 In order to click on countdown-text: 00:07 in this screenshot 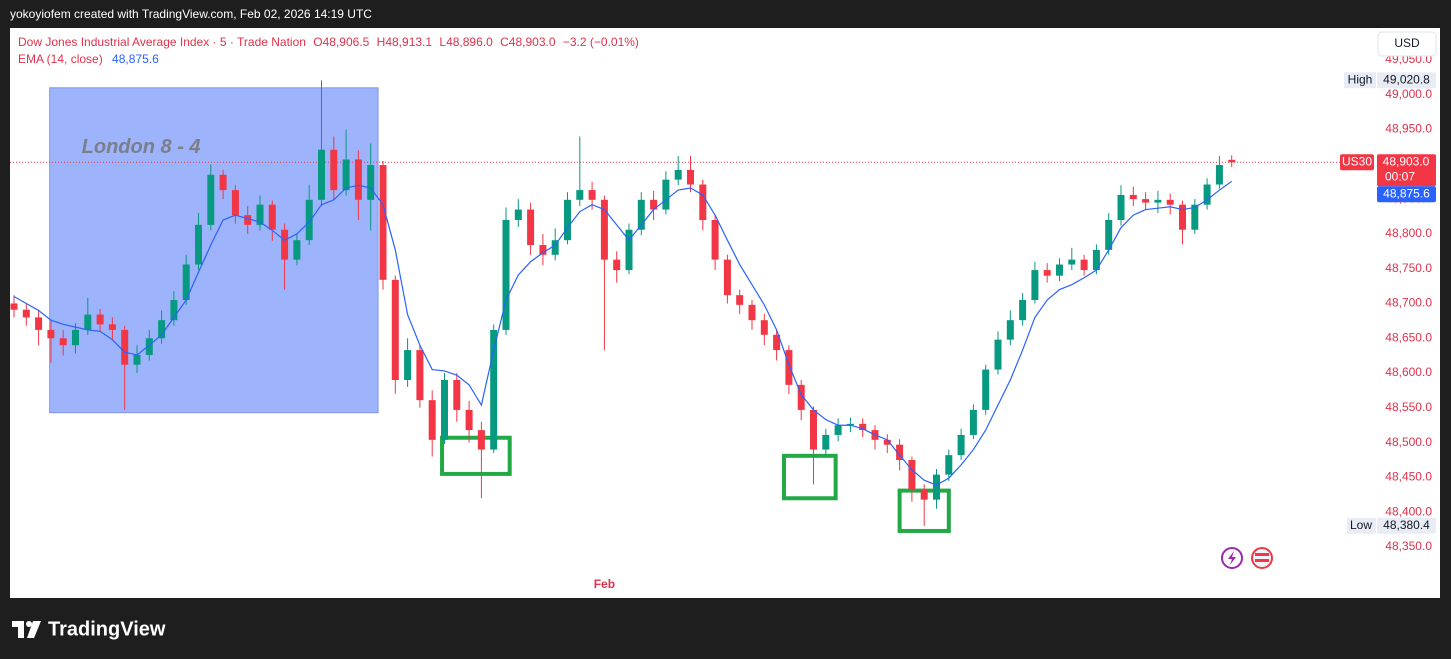, I will do `click(1400, 176)`.